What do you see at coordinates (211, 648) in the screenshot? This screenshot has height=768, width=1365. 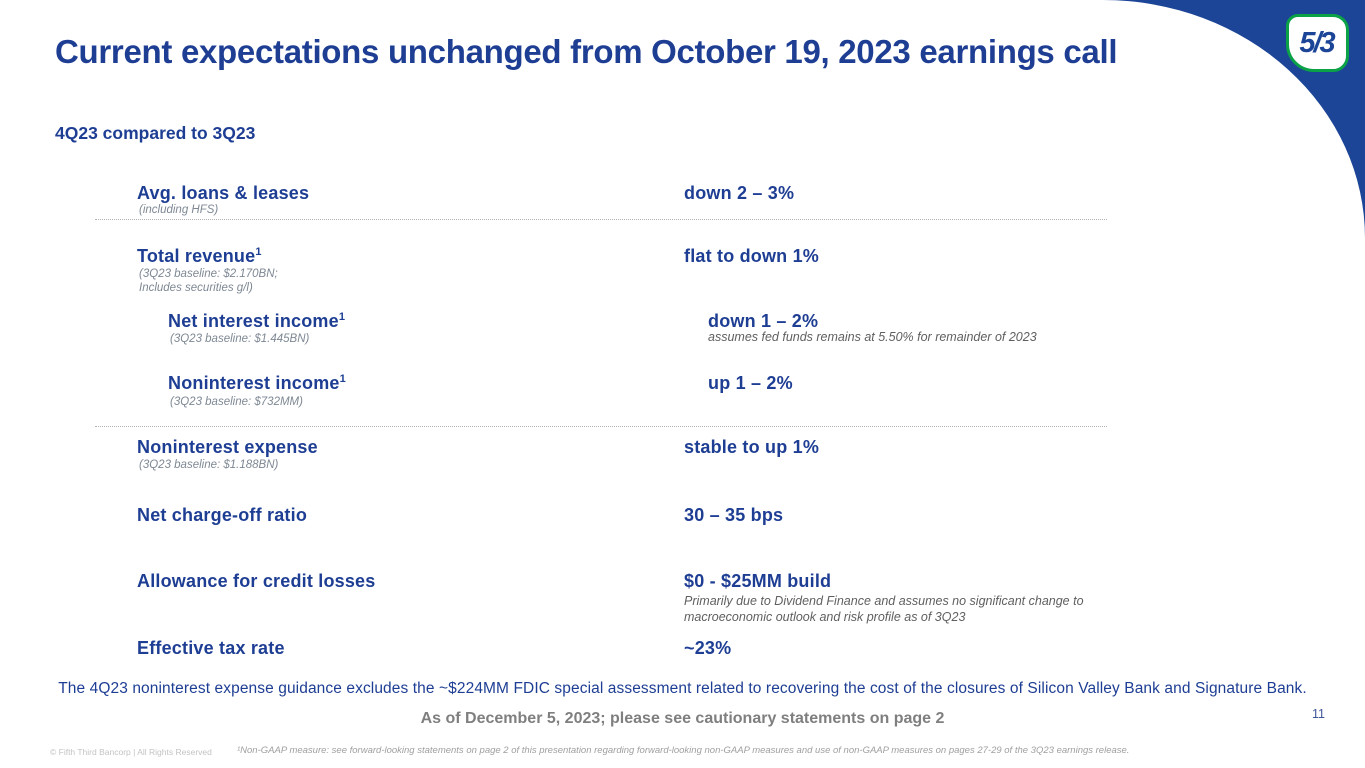 I see `row-label: Effective tax rate` at bounding box center [211, 648].